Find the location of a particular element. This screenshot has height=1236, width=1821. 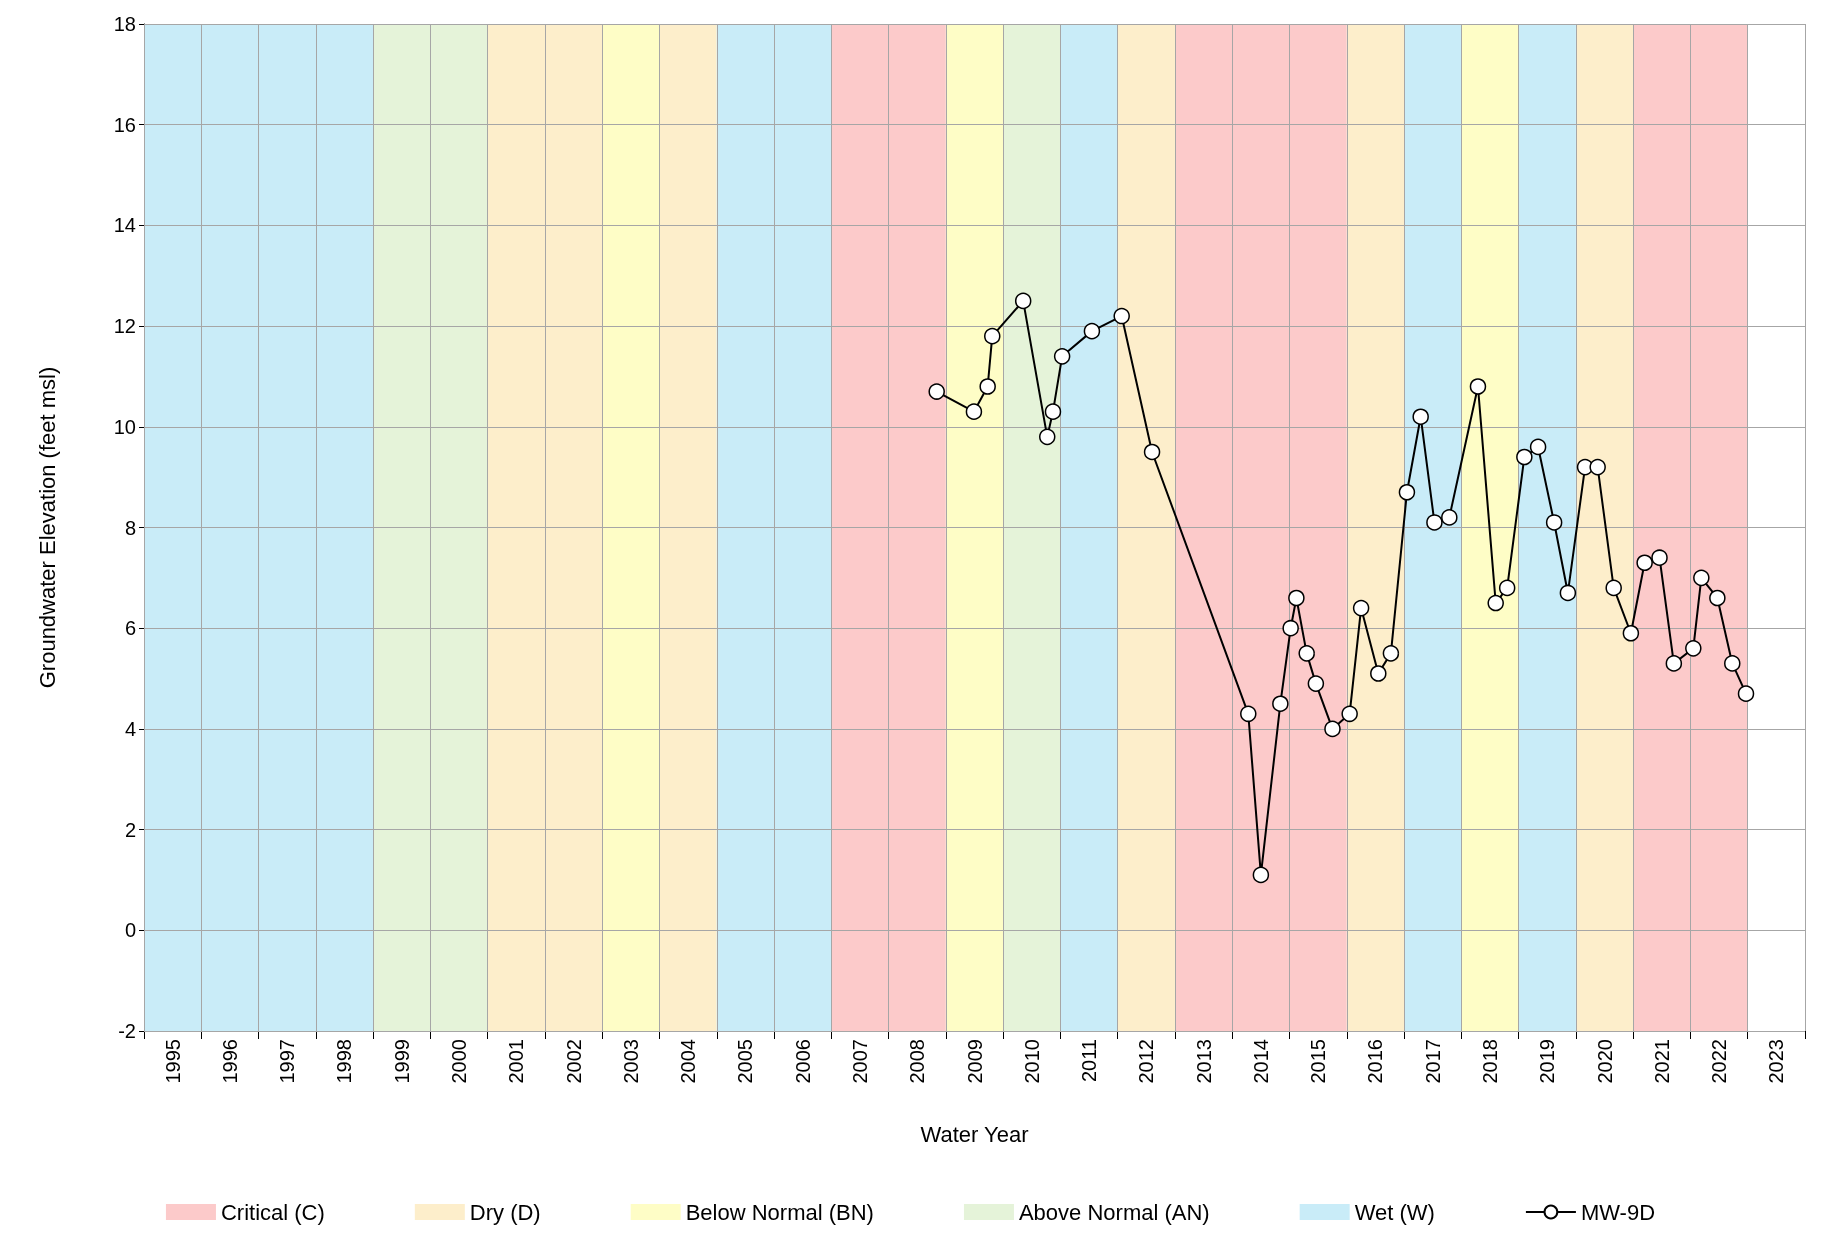

y-tick-label: 4 is located at coordinates (130, 728).